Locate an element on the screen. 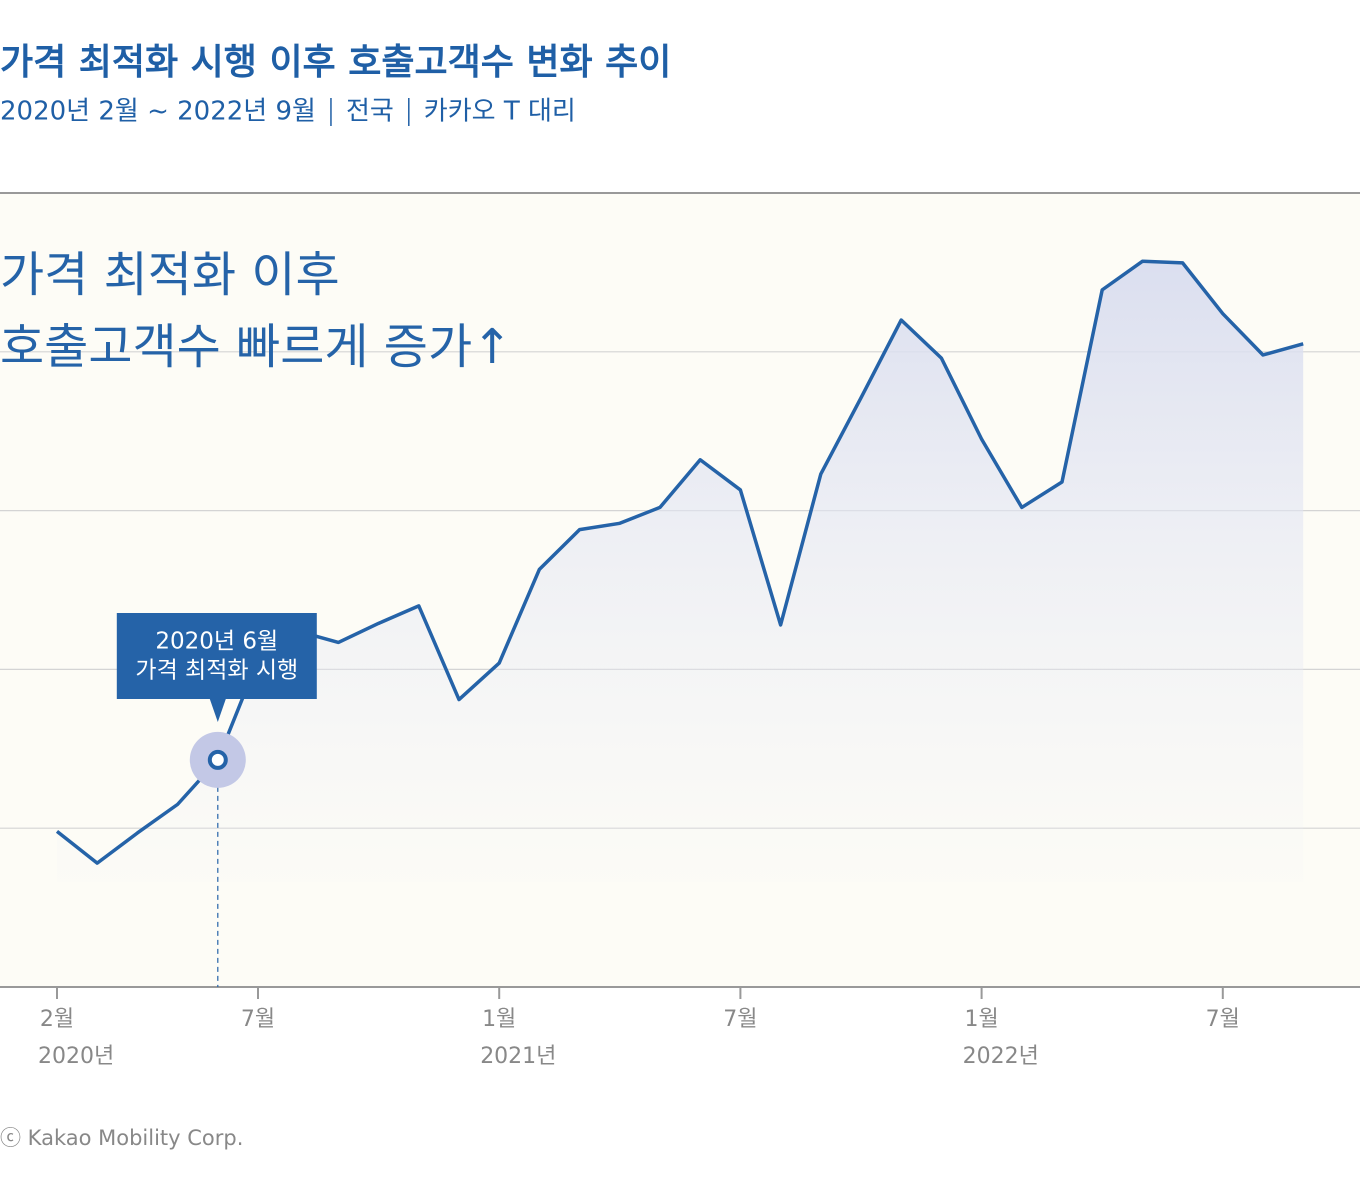 This screenshot has height=1196, width=1360. annotation-pointer is located at coordinates (217, 710).